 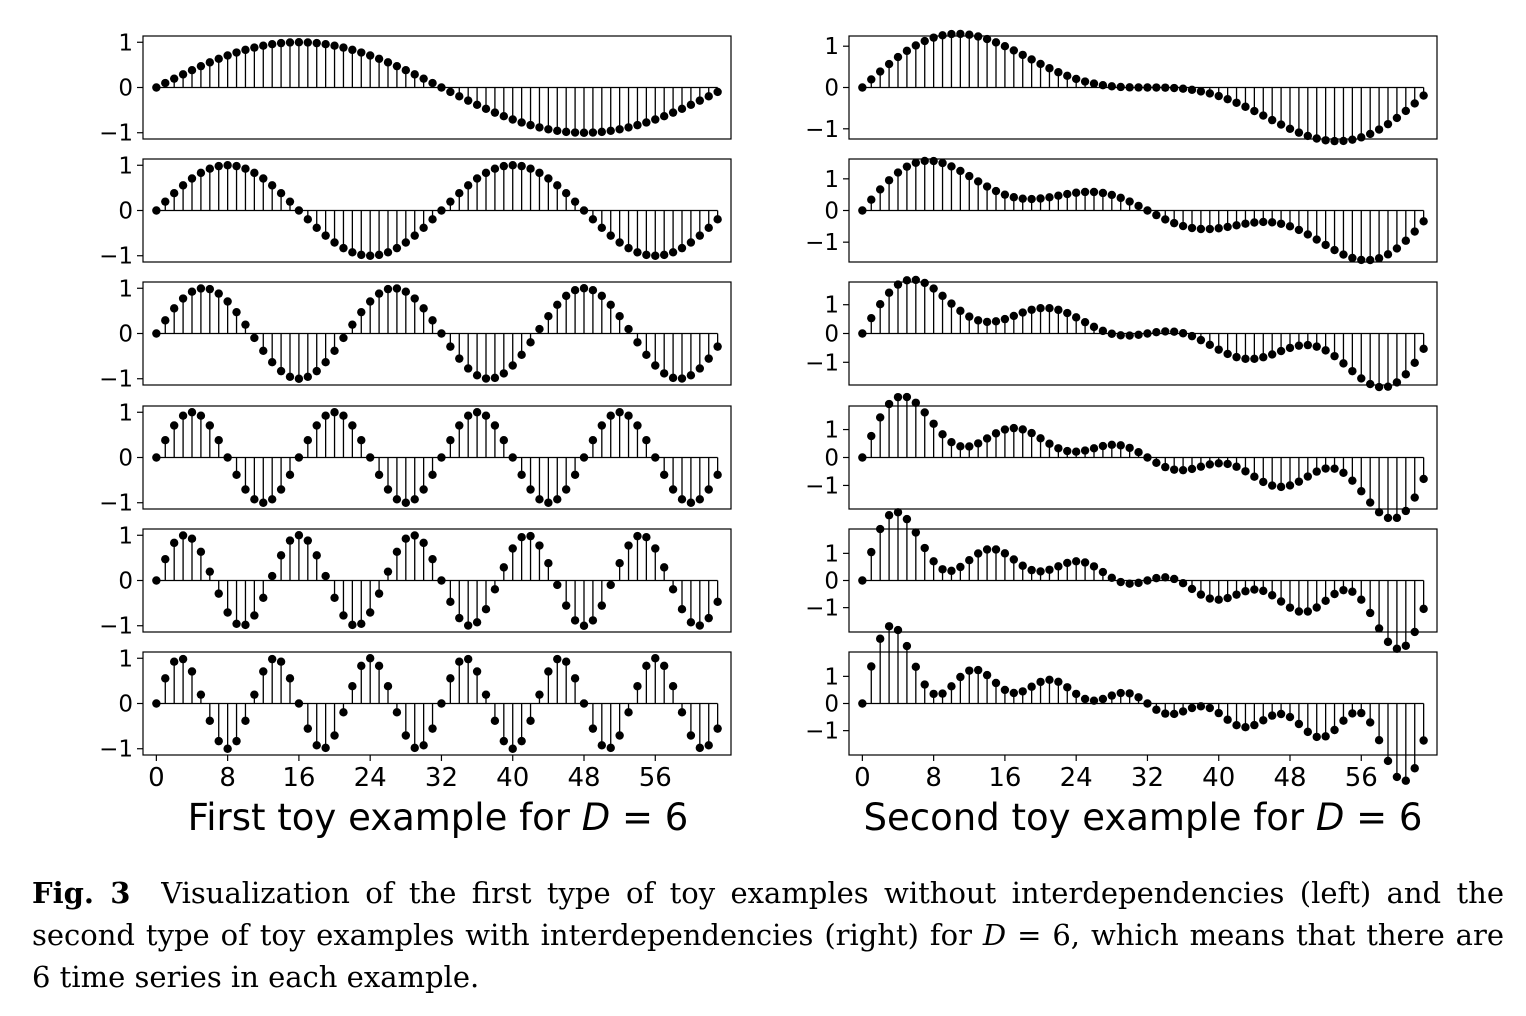 What do you see at coordinates (1121, 457) in the screenshot?
I see `right-subplot-4: 10−1` at bounding box center [1121, 457].